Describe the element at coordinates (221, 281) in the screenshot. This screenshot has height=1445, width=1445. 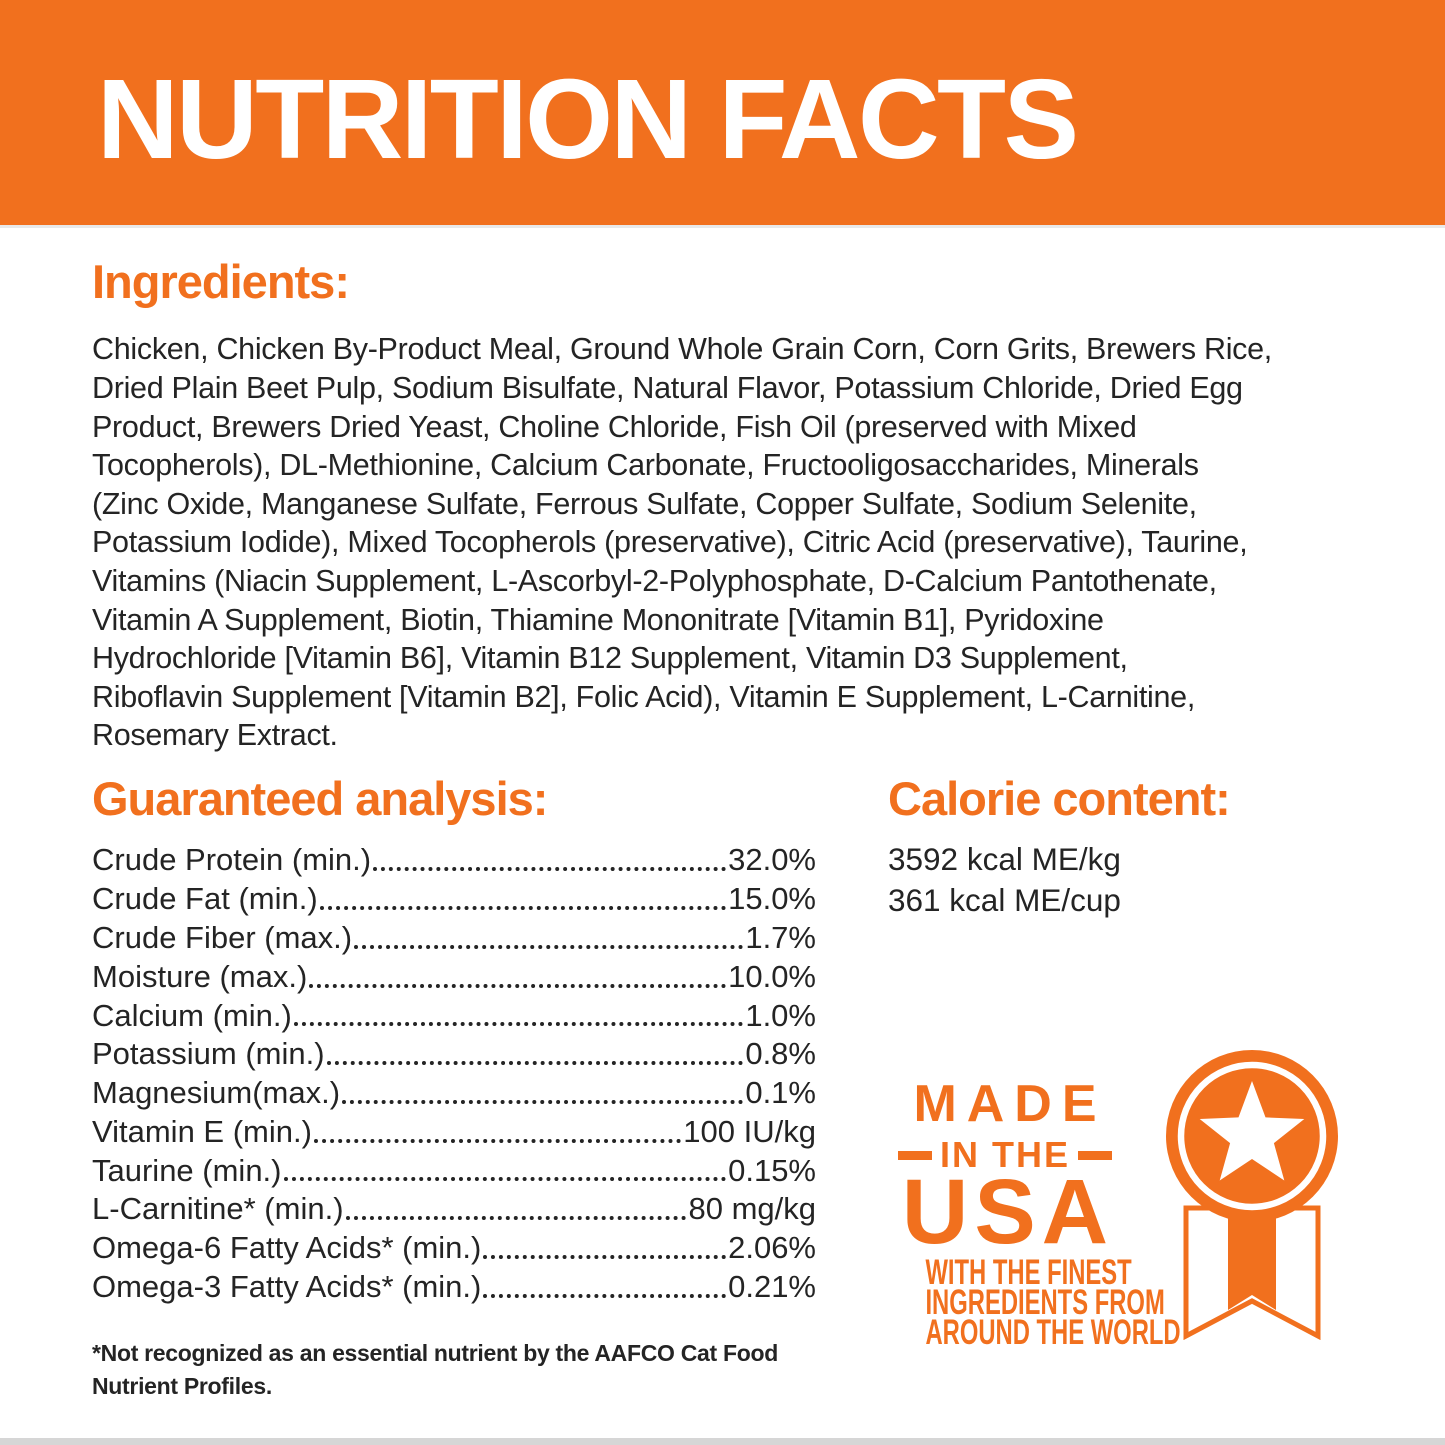
I see `ingredients-heading: Ingredients:` at that location.